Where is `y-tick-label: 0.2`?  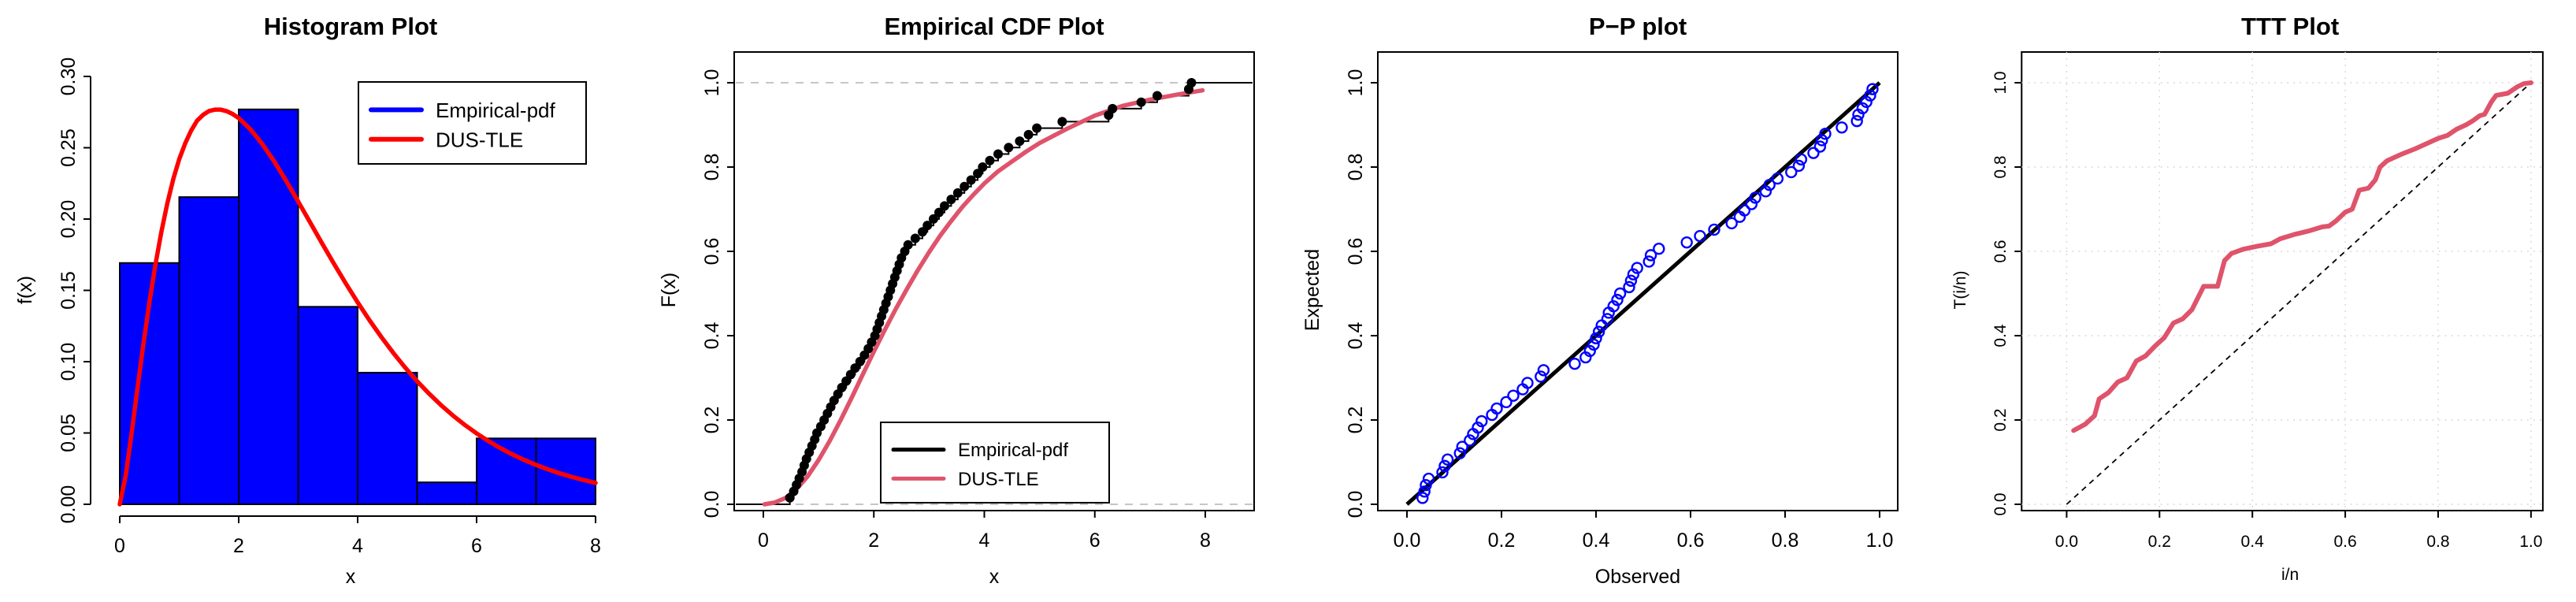
y-tick-label: 0.2 is located at coordinates (2000, 420).